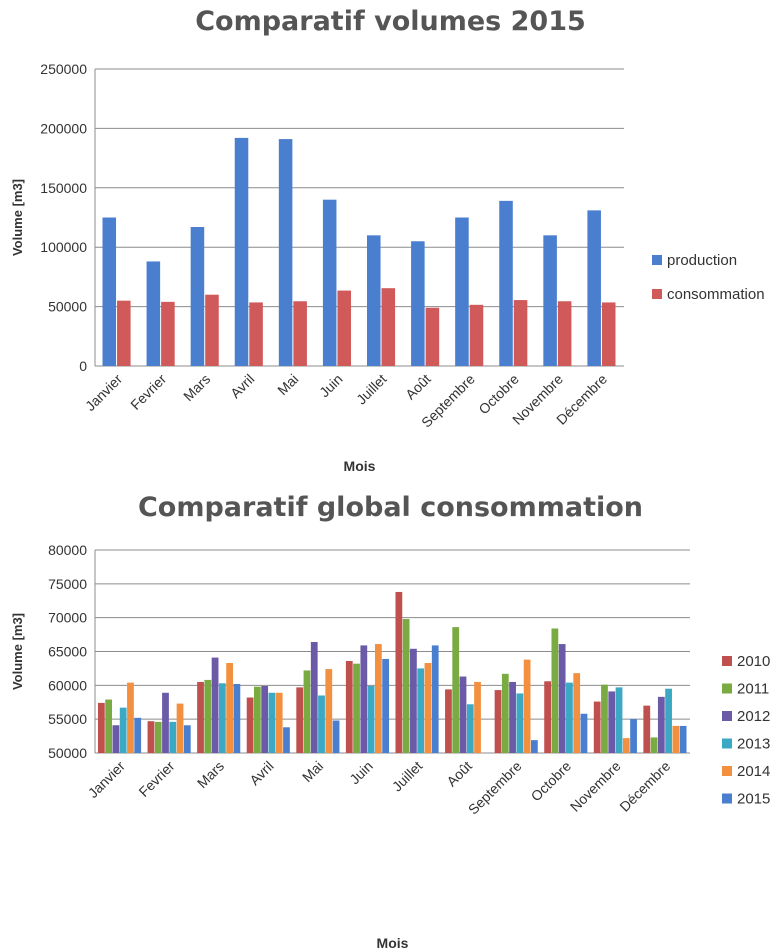 The width and height of the screenshot is (781, 952). Describe the element at coordinates (716, 294) in the screenshot. I see `legend-label-consommation: consommation` at that location.